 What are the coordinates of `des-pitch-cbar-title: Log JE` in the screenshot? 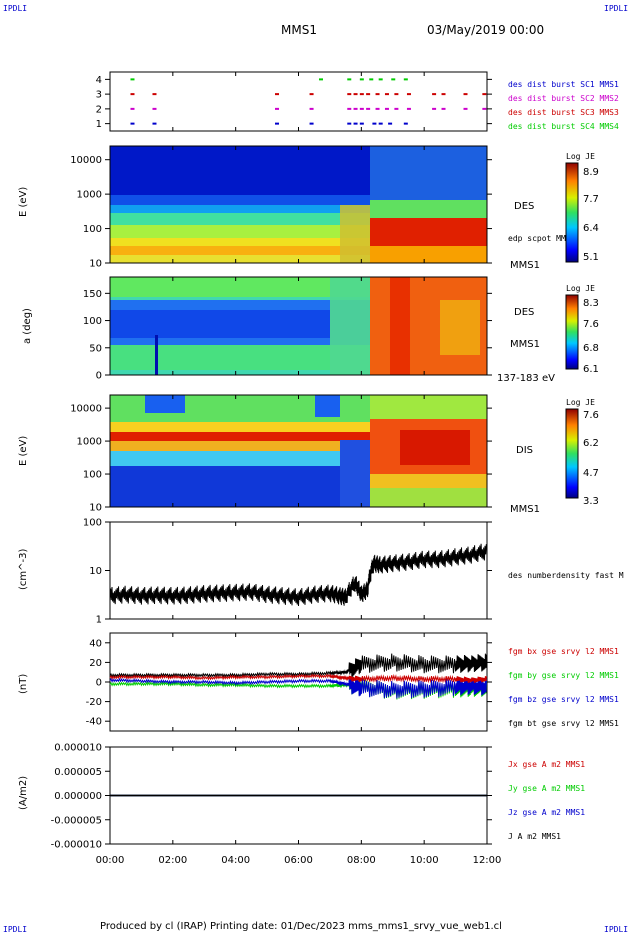 It's located at (580, 288).